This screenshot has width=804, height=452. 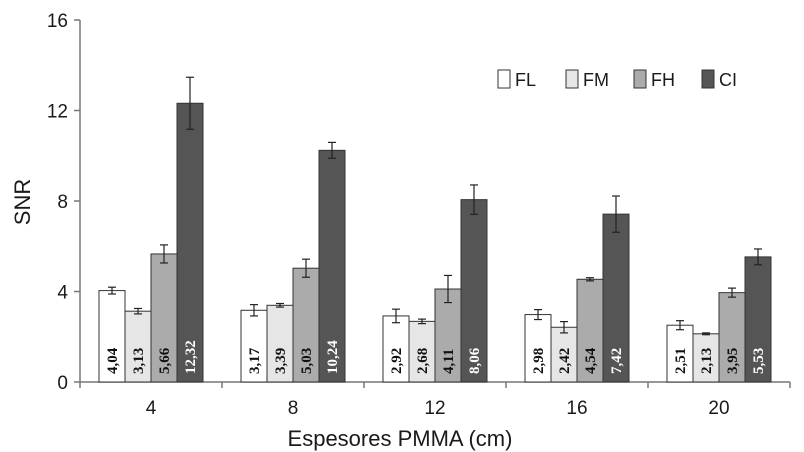 I want to click on bar-value-label: 5,53, so click(x=759, y=361).